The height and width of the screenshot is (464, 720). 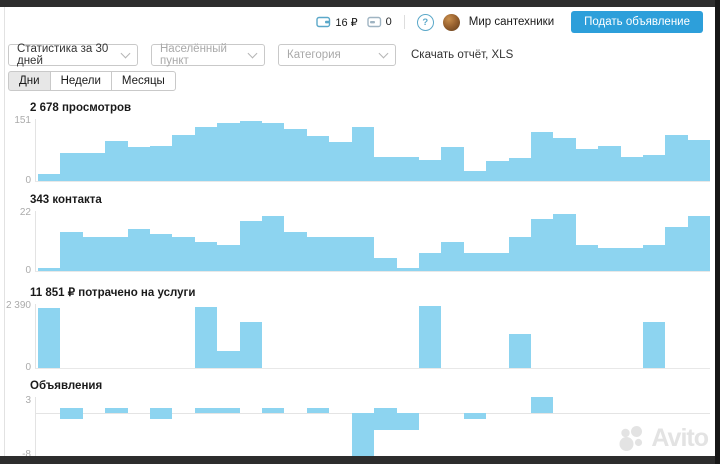 What do you see at coordinates (373, 22) in the screenshot?
I see `bonus-card-icon` at bounding box center [373, 22].